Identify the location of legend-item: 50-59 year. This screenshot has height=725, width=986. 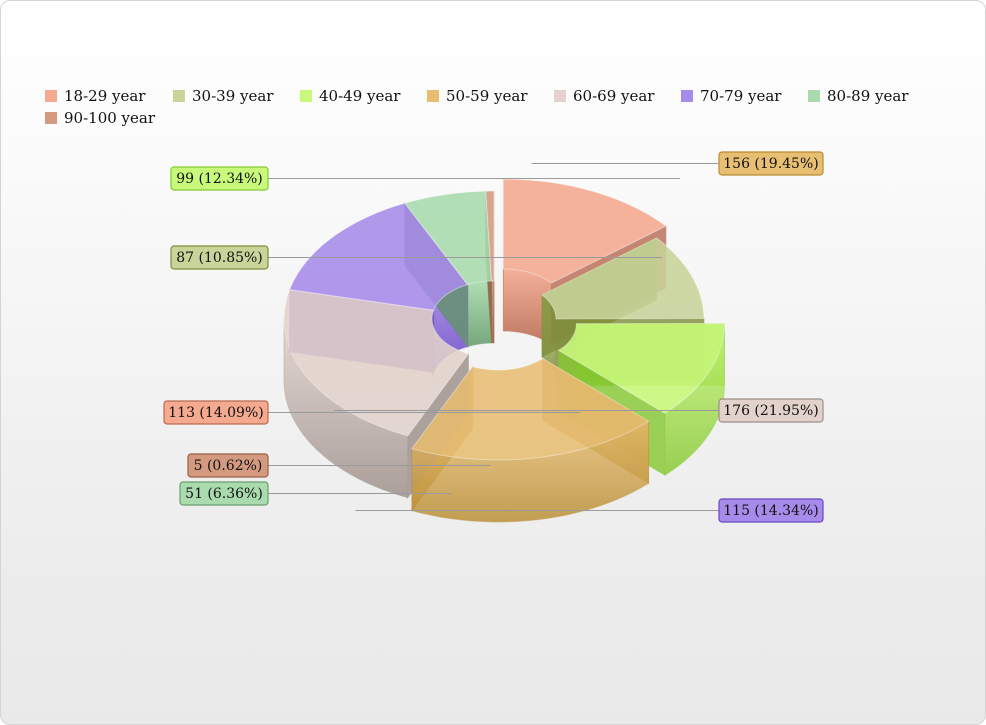
(477, 96).